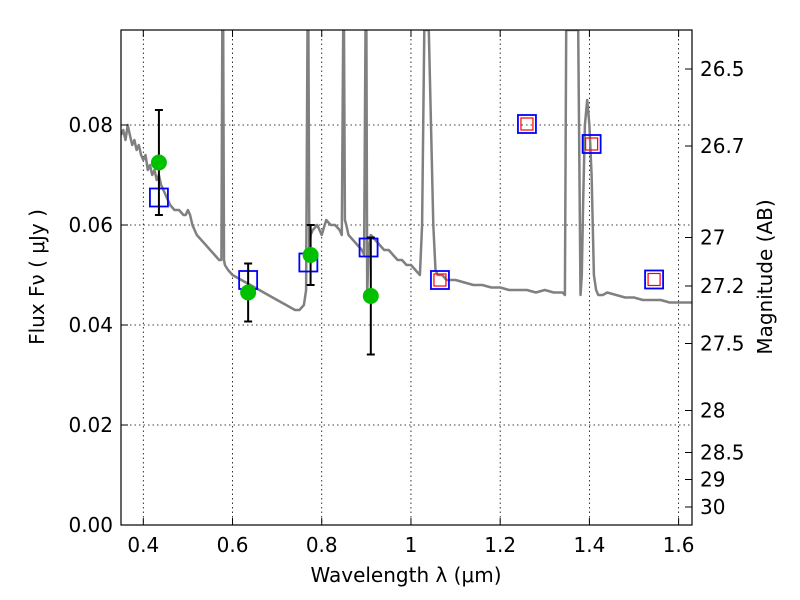 The image size is (800, 600). What do you see at coordinates (765, 276) in the screenshot?
I see `y2-axis-label: Magnitude (AB)` at bounding box center [765, 276].